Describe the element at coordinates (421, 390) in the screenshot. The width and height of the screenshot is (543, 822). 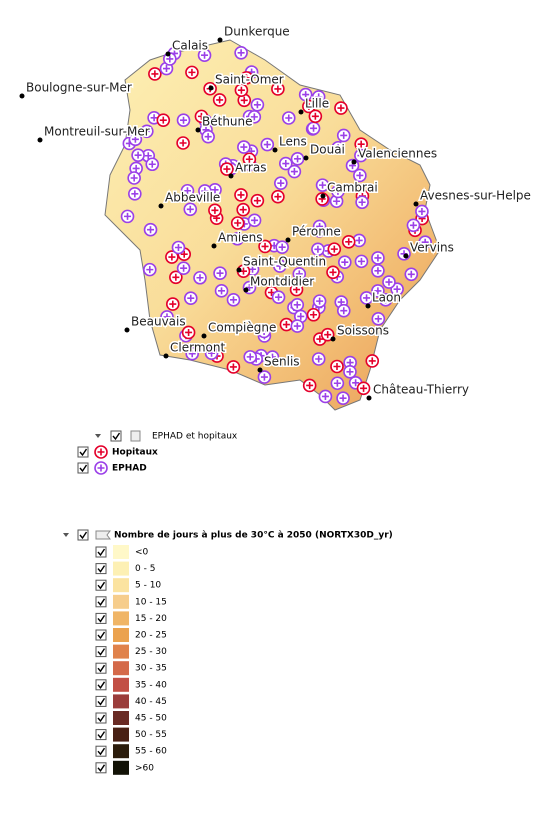
I see `city-label: Château-Thierry` at that location.